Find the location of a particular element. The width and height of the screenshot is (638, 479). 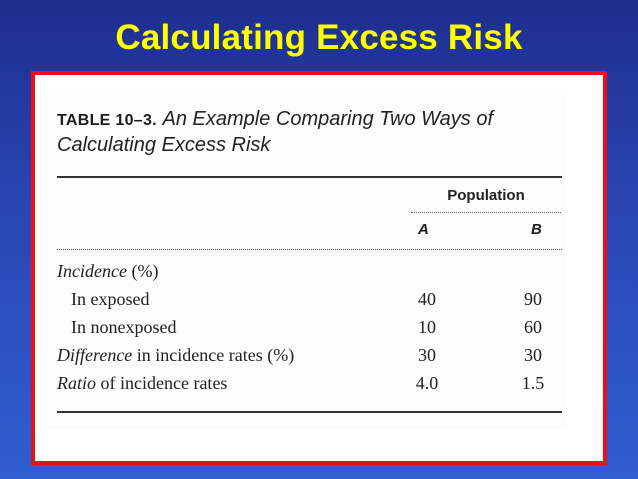

population-header: Population is located at coordinates (486, 195).